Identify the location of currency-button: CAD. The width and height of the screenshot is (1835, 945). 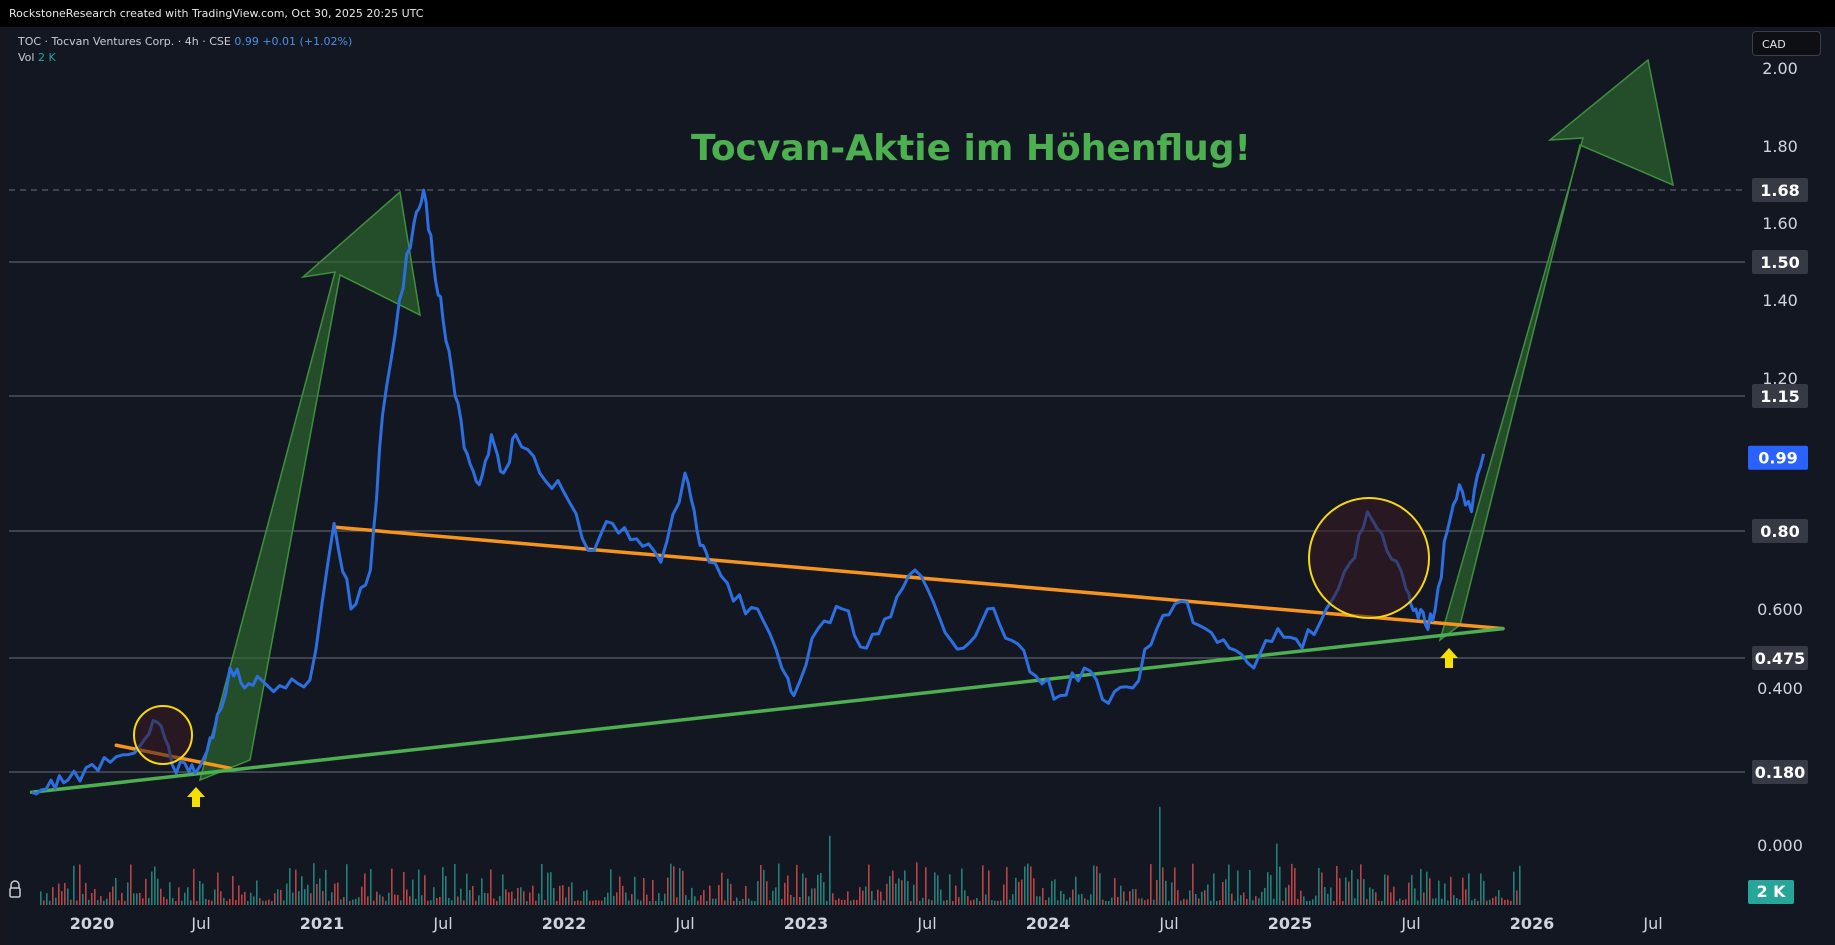
(1786, 43).